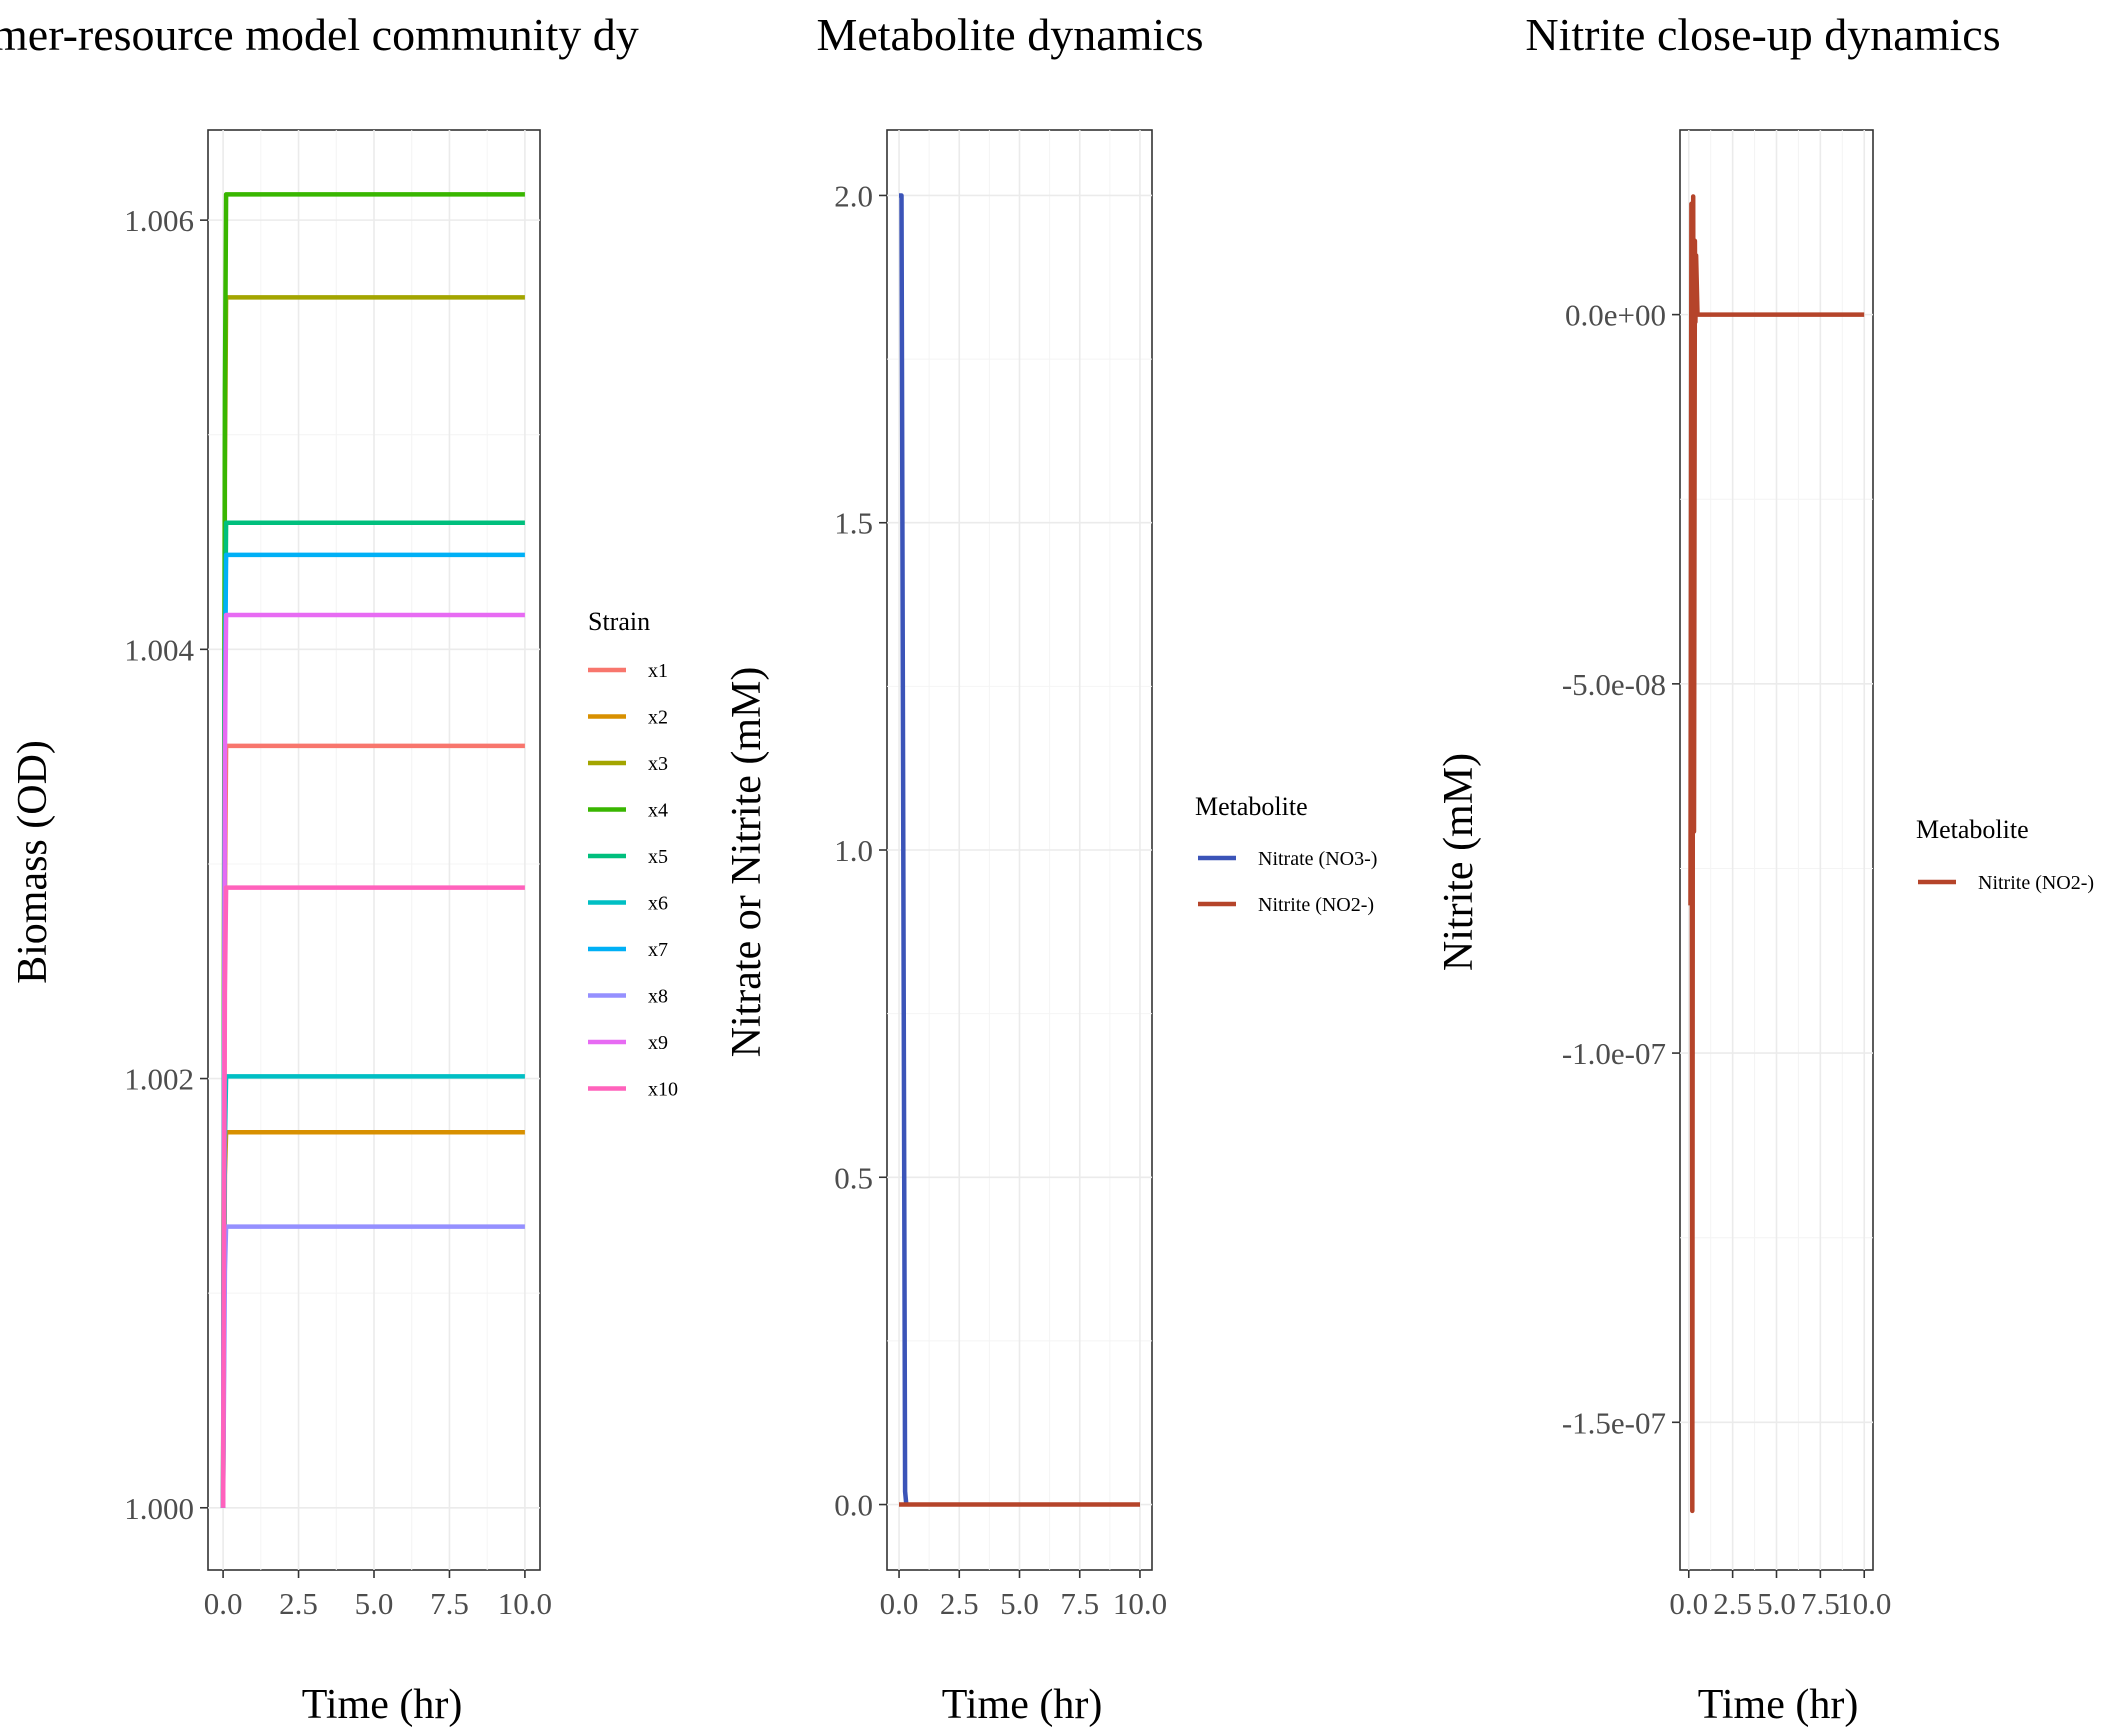  I want to click on chart-title: Nitrite close-up dynamics, so click(1762, 34).